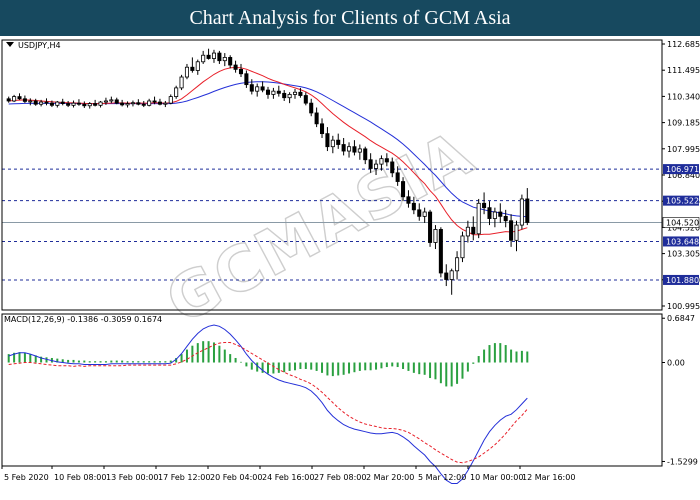  Describe the element at coordinates (236, 477) in the screenshot. I see `x-tick-label: 20 Feb 04:00` at that location.